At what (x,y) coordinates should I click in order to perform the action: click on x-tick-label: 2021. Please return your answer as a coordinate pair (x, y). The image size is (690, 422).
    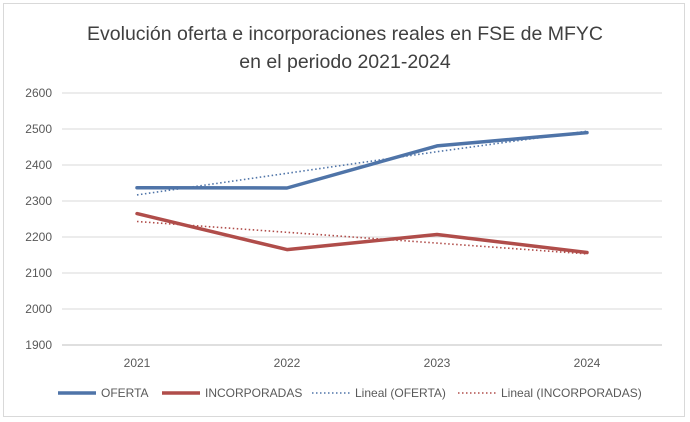
    Looking at the image, I should click on (137, 363).